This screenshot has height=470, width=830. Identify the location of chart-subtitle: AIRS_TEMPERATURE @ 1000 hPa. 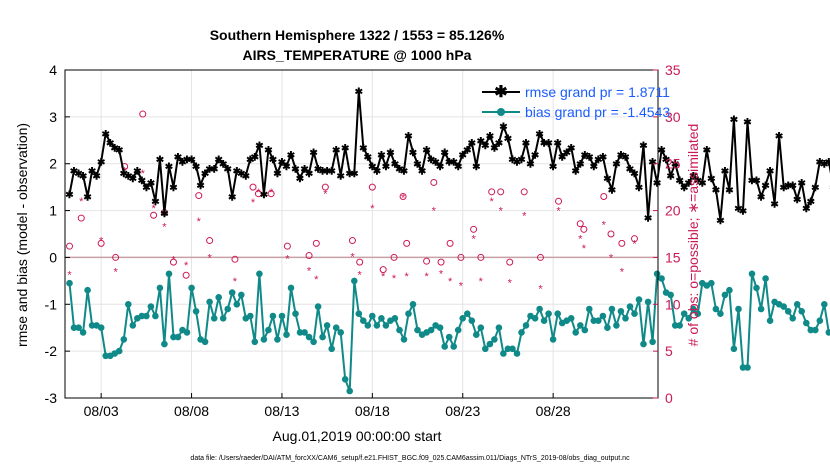
(357, 55).